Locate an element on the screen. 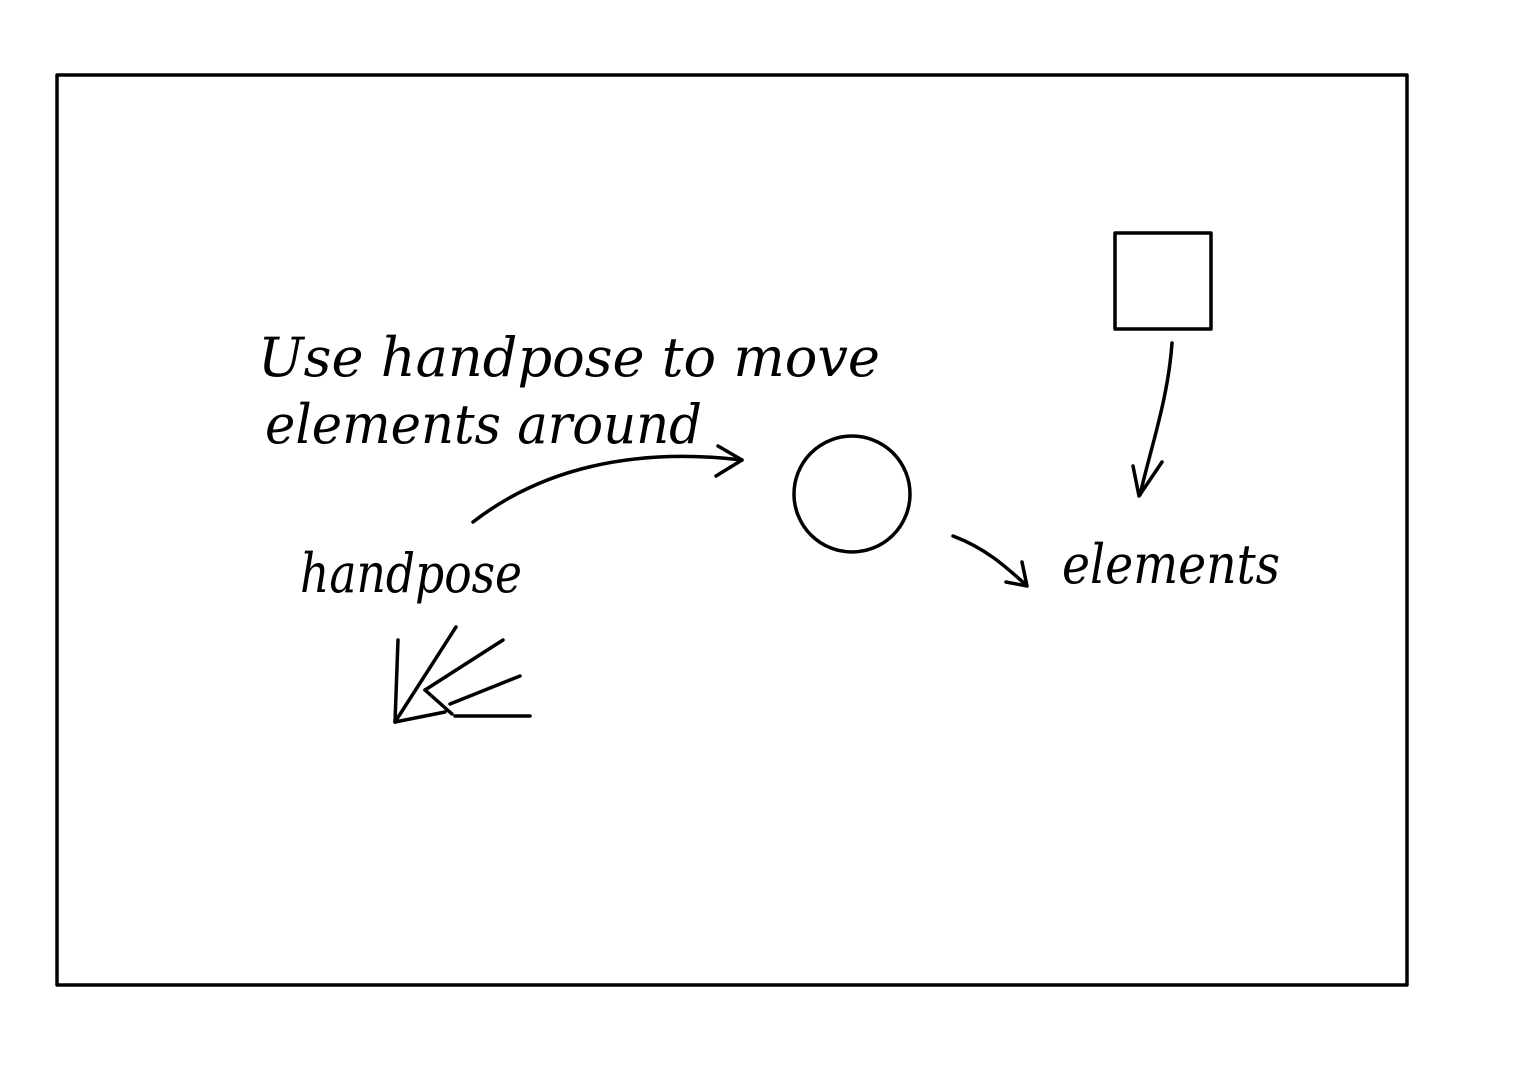 The width and height of the screenshot is (1515, 1089). square-to-elements-arrow is located at coordinates (1156, 419).